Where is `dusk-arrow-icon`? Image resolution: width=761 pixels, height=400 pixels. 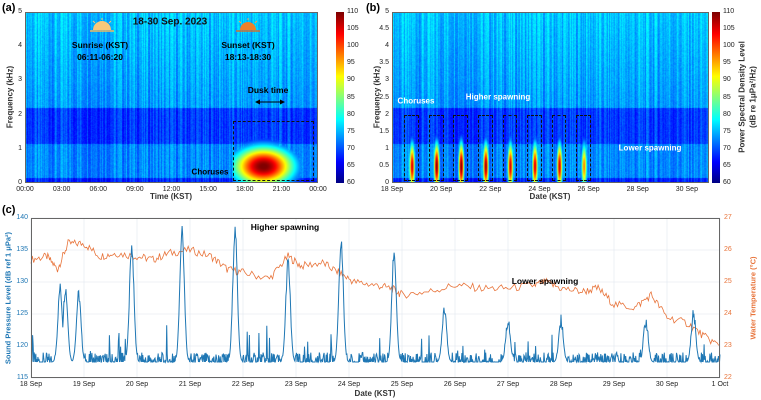 dusk-arrow-icon is located at coordinates (270, 102).